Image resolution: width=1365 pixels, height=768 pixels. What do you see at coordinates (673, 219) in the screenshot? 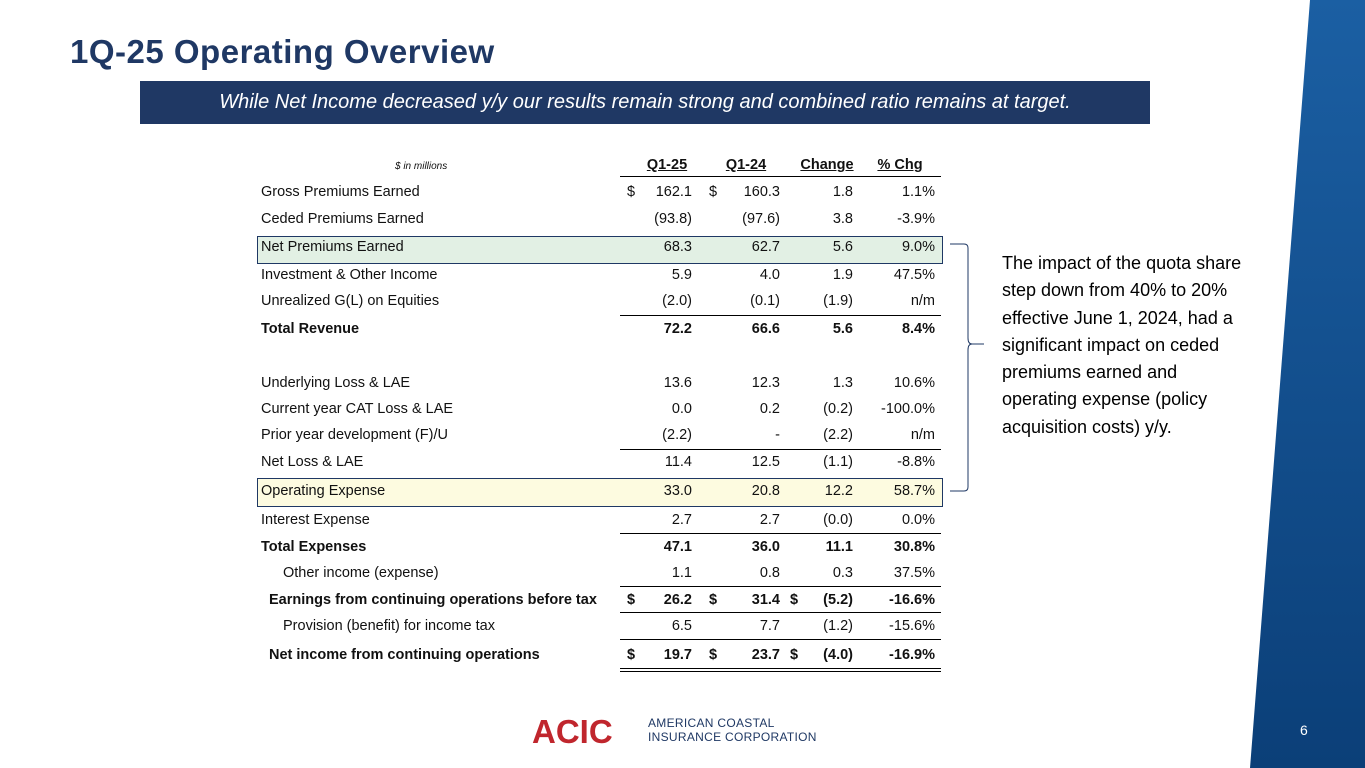
I see `cell-q125: (93.8)` at bounding box center [673, 219].